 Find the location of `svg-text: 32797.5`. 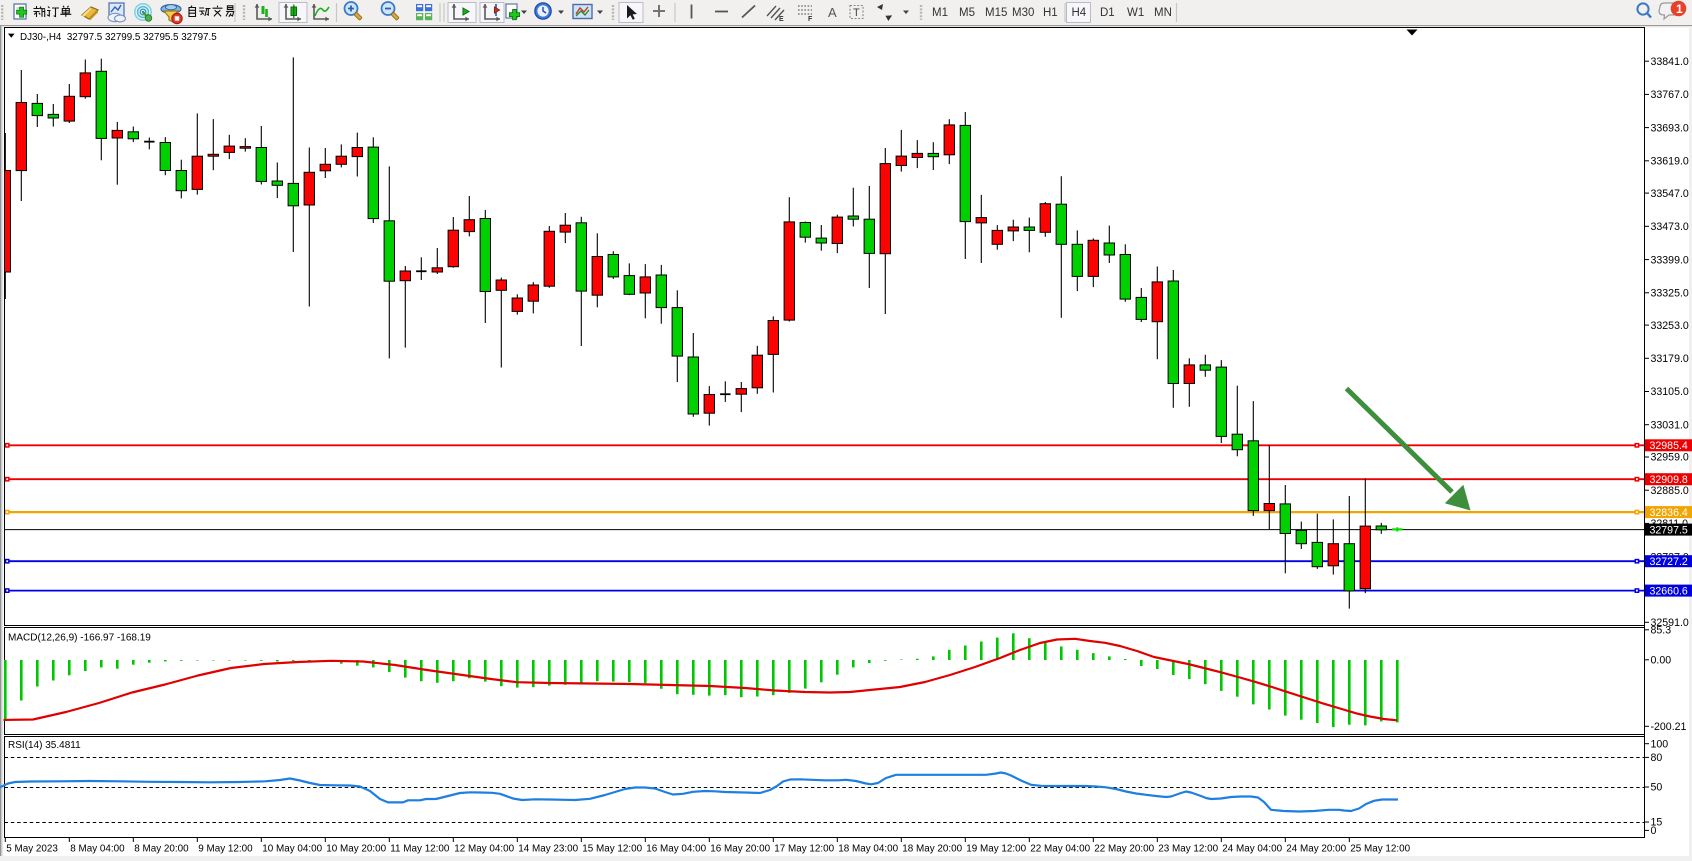

svg-text: 32797.5 is located at coordinates (1669, 530).